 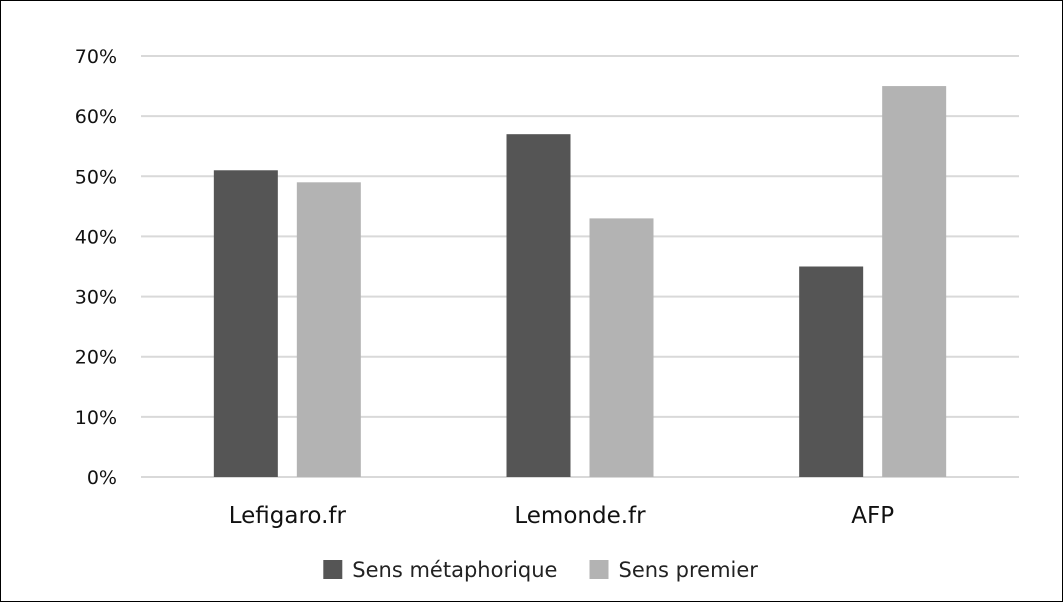 What do you see at coordinates (580, 516) in the screenshot?
I see `x-category-label: Lemonde.fr` at bounding box center [580, 516].